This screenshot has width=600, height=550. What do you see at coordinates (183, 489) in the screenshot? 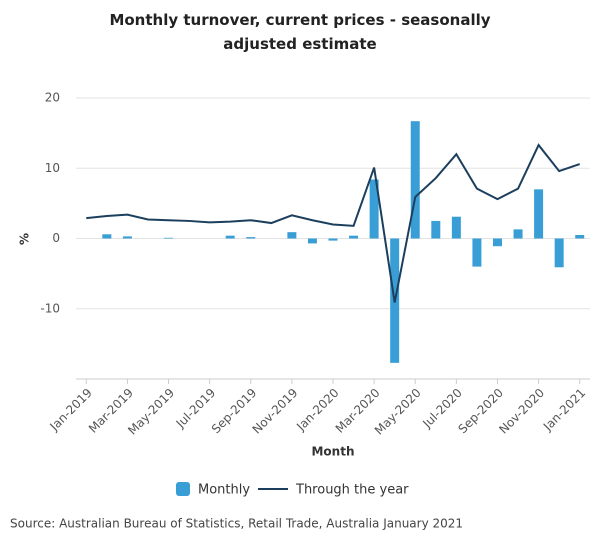
I see `legend-symbol` at bounding box center [183, 489].